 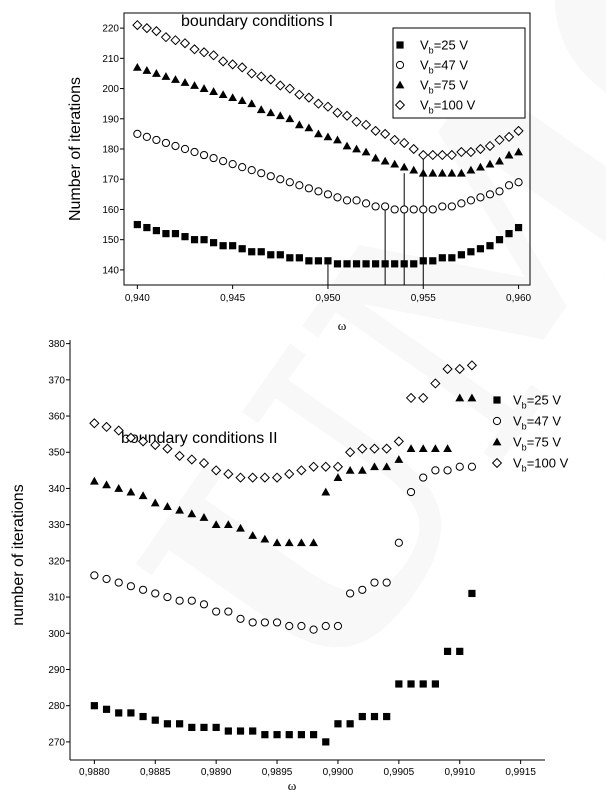 I want to click on x-tick-label: 0,9915, so click(x=520, y=772).